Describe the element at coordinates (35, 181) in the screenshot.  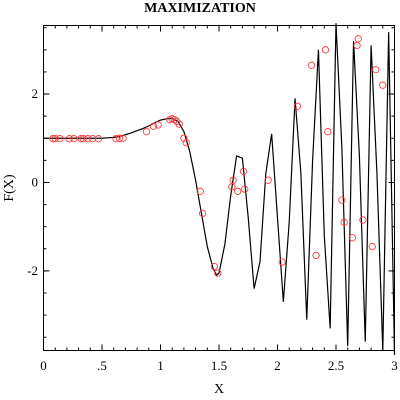
I see `y-tick-label: 0` at that location.